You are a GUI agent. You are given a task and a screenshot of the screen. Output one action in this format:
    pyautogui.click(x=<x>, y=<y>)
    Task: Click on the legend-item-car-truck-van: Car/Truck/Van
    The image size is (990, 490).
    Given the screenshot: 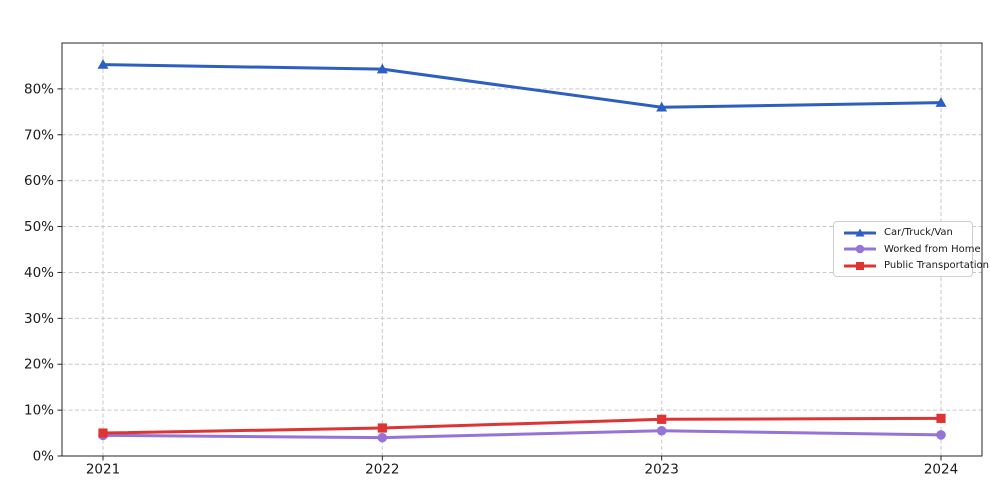 What is the action you would take?
    pyautogui.click(x=904, y=233)
    